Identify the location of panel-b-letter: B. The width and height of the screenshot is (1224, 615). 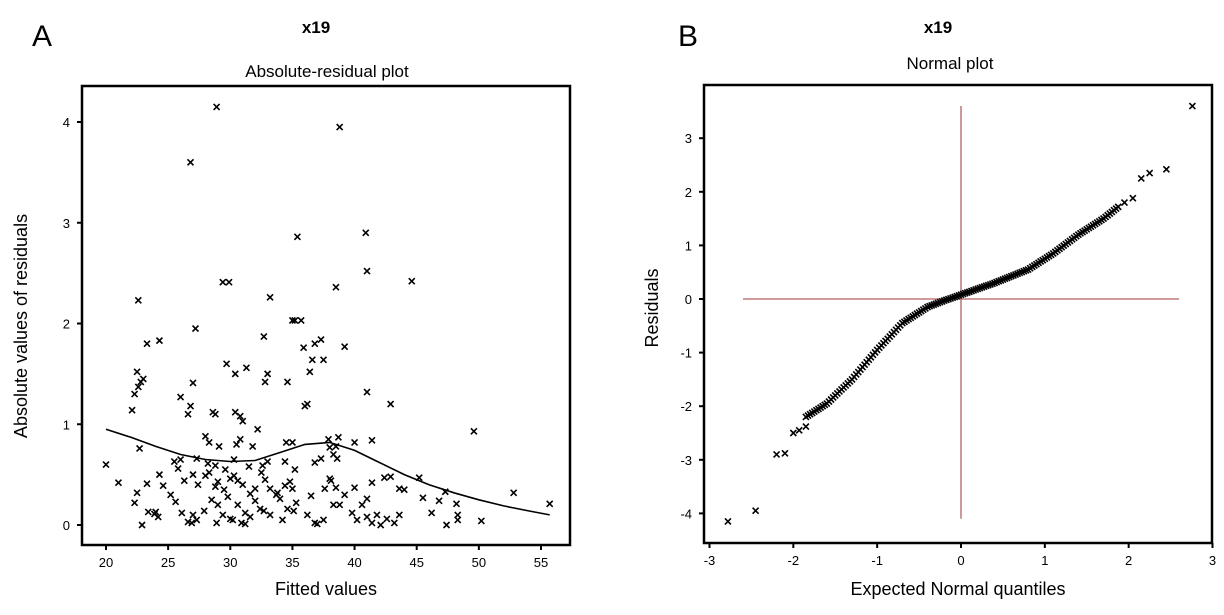
(688, 36).